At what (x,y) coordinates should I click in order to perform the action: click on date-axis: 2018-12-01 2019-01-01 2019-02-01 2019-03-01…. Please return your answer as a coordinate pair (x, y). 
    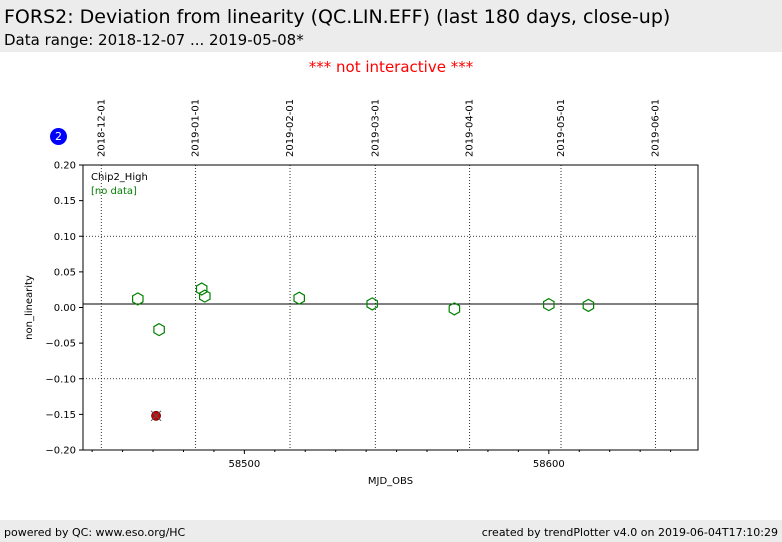
    Looking at the image, I should click on (378, 128).